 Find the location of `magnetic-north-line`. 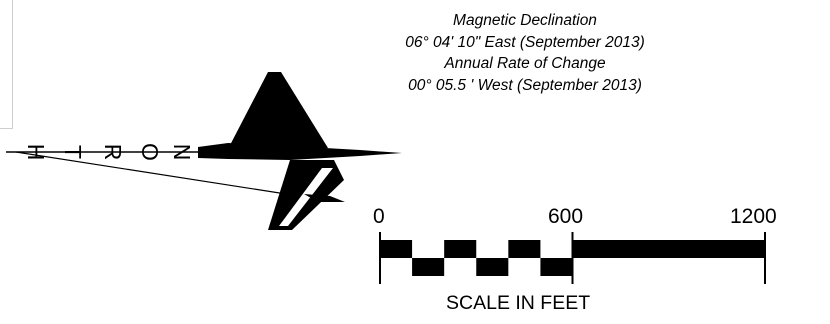

magnetic-north-line is located at coordinates (167, 175).